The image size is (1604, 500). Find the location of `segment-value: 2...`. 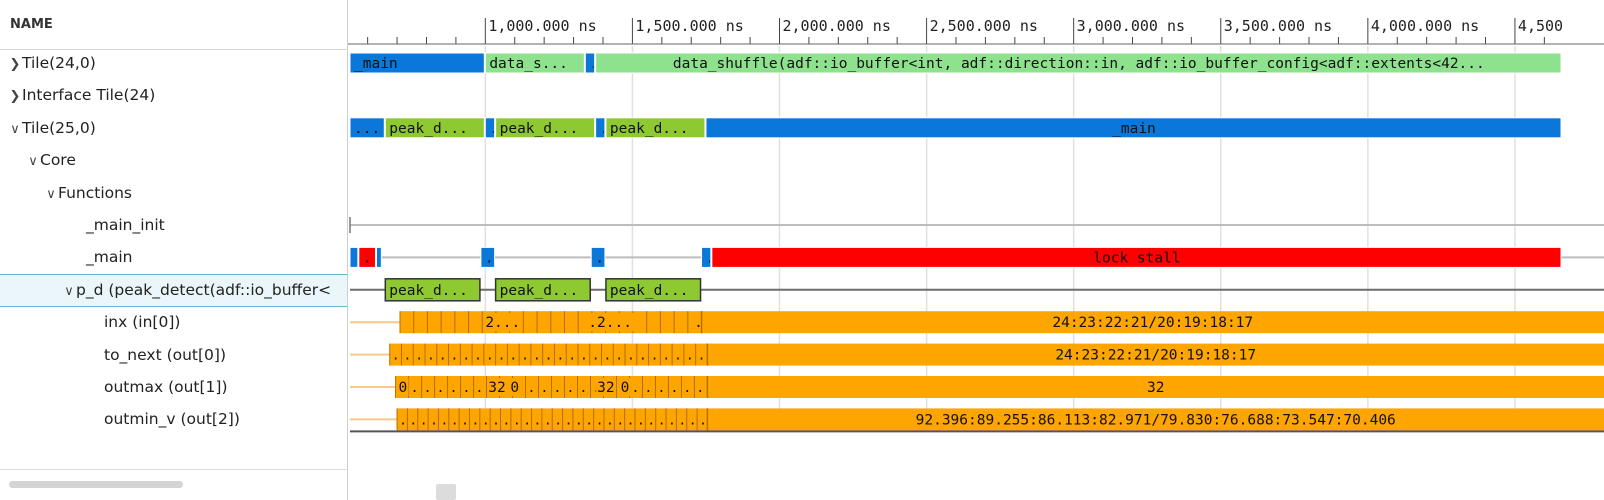

segment-value: 2... is located at coordinates (502, 323).